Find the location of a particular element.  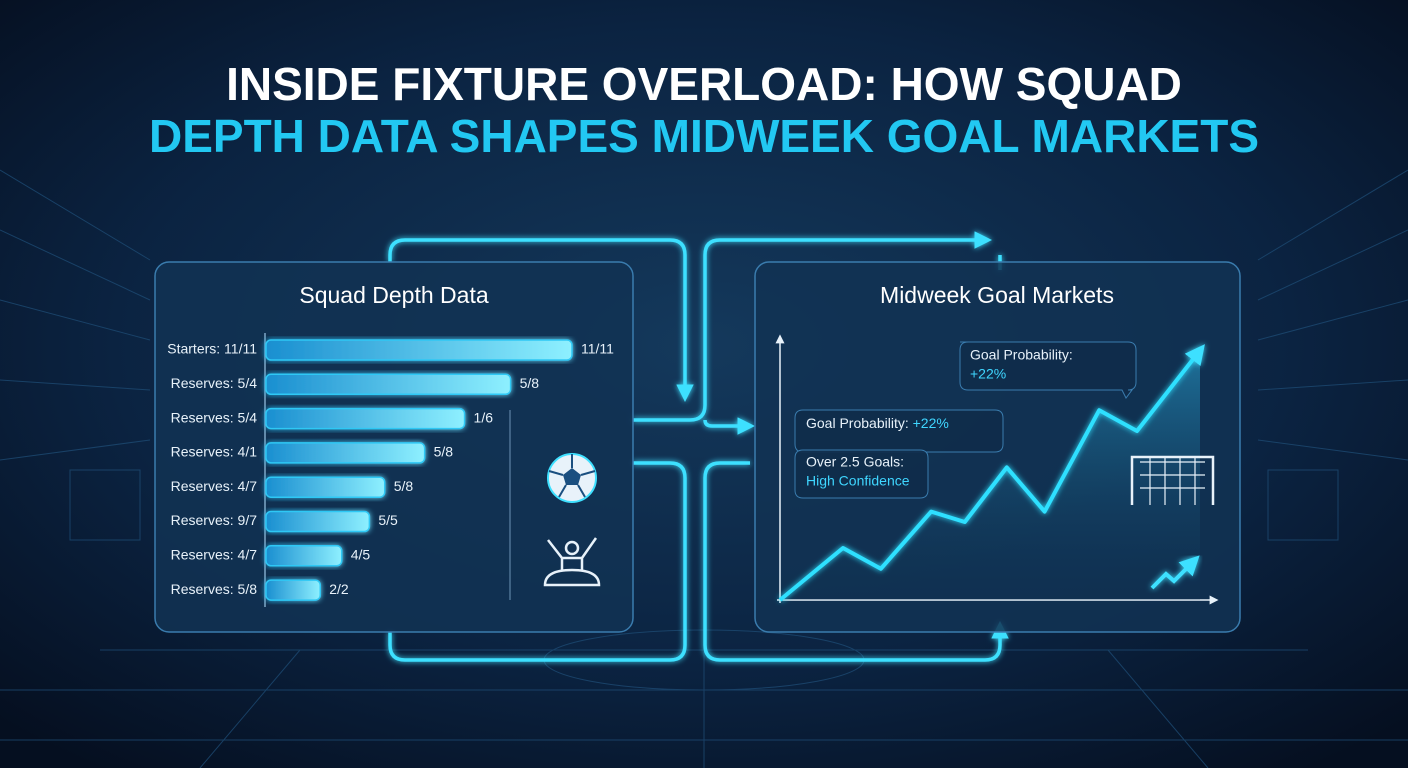

category-label: Reserves: 9/7 is located at coordinates (214, 520).